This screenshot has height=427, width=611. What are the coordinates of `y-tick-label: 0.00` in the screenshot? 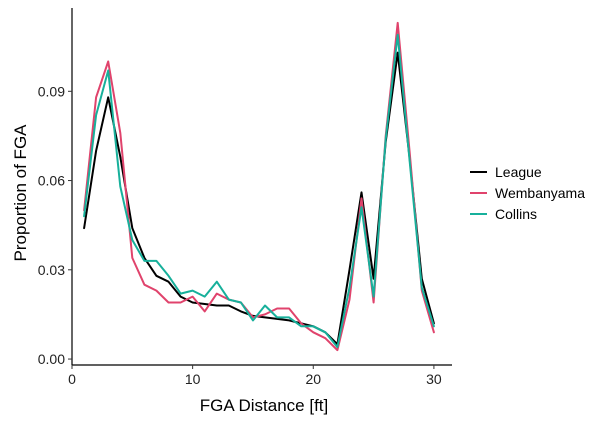 It's located at (51, 359).